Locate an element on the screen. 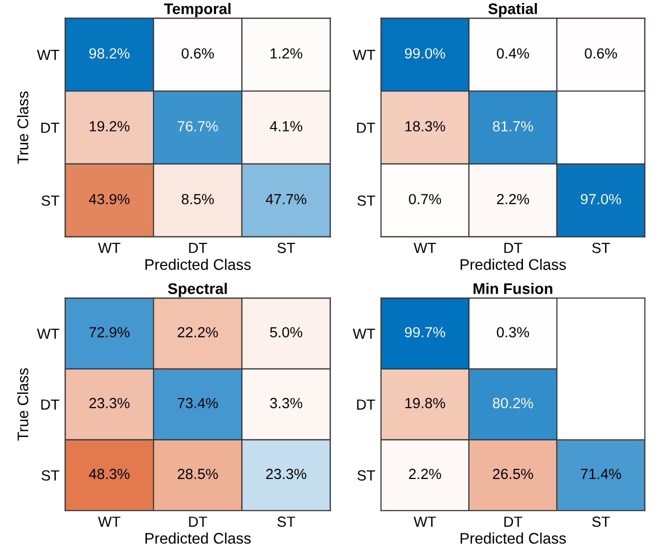  data-label: 99.0% is located at coordinates (425, 53).